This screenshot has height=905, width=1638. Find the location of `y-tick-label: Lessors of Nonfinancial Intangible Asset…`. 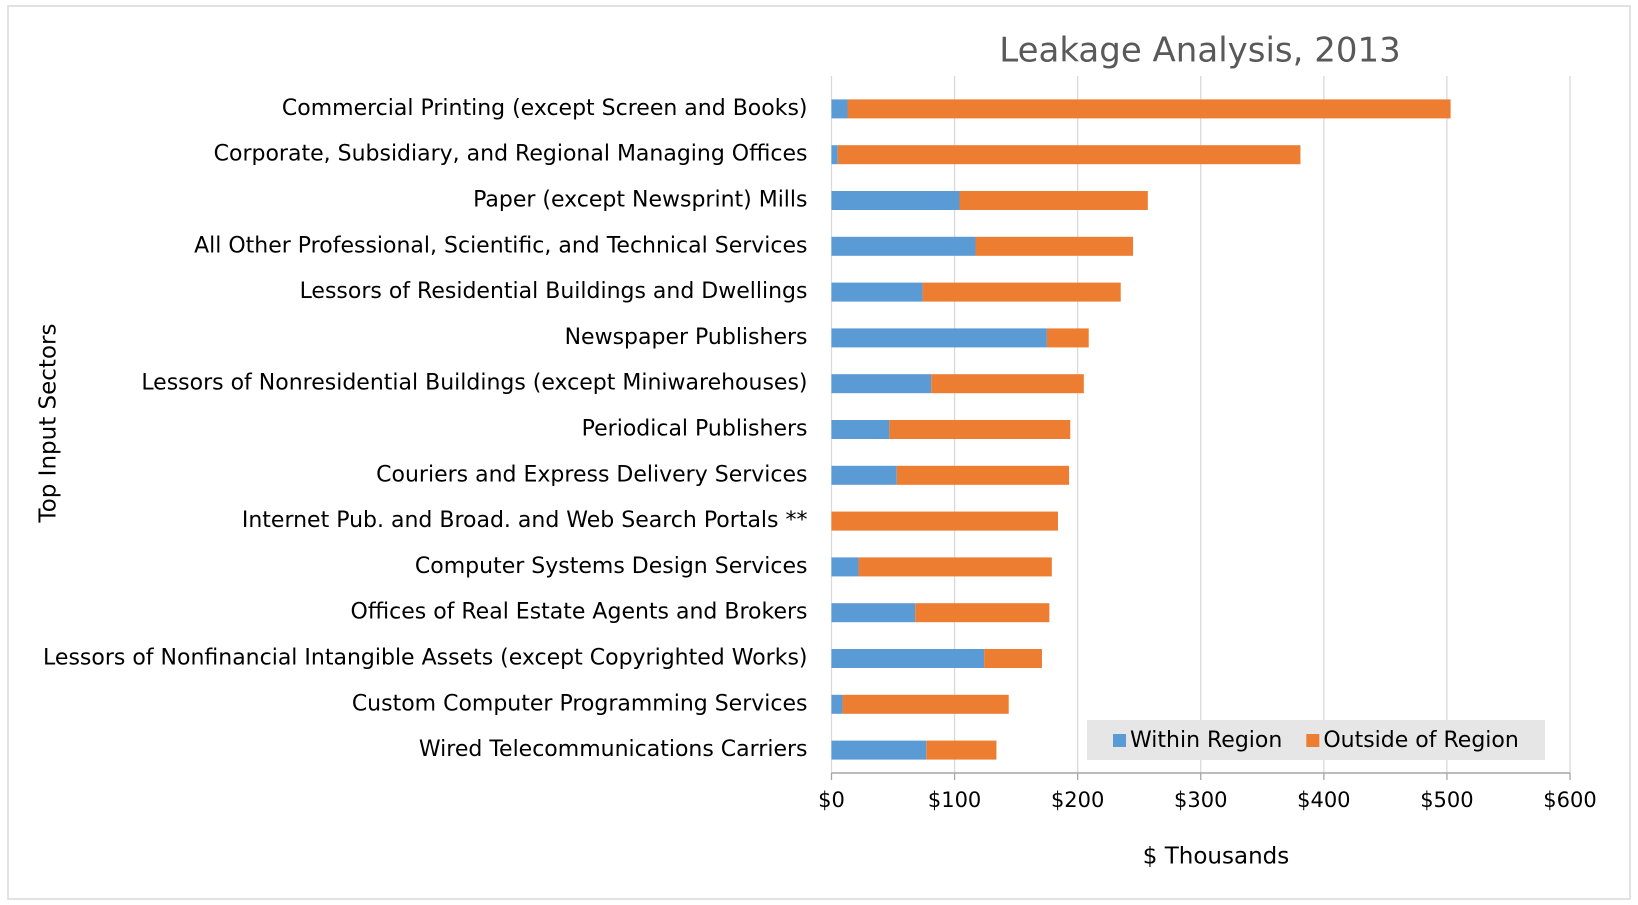

y-tick-label: Lessors of Nonfinancial Intangible Asset… is located at coordinates (425, 658).